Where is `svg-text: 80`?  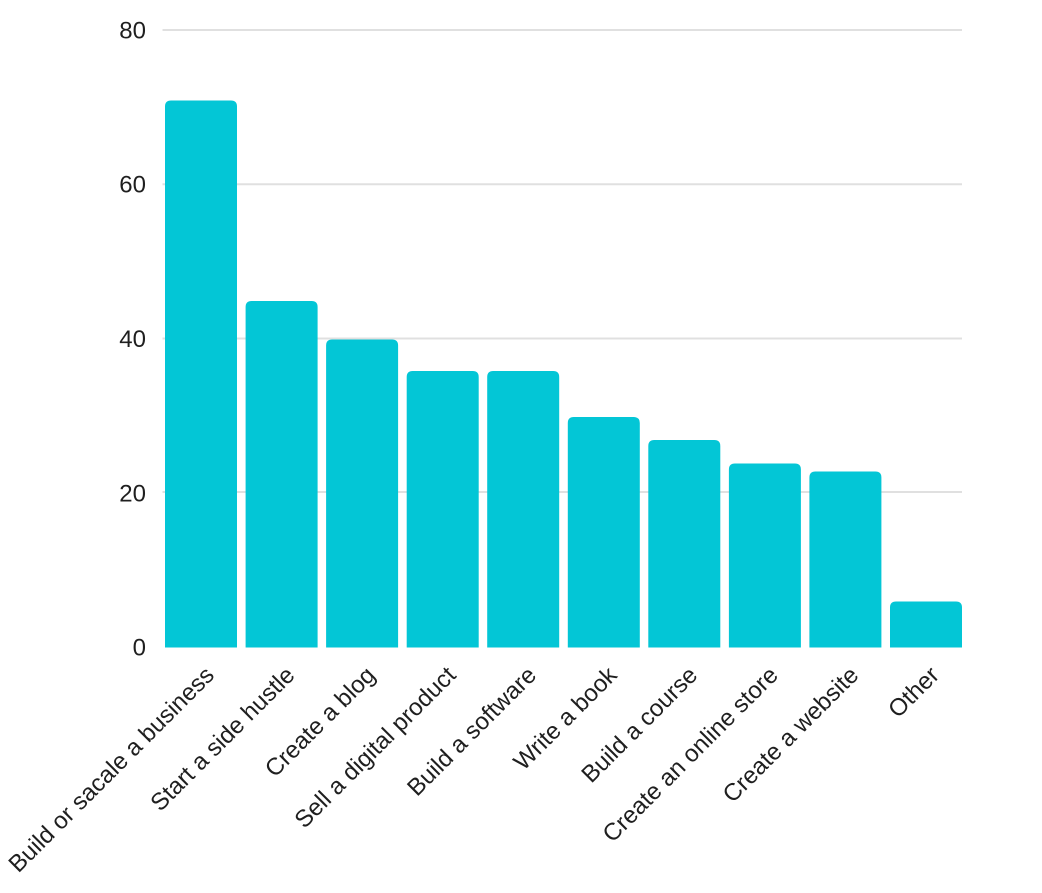
svg-text: 80 is located at coordinates (132, 31).